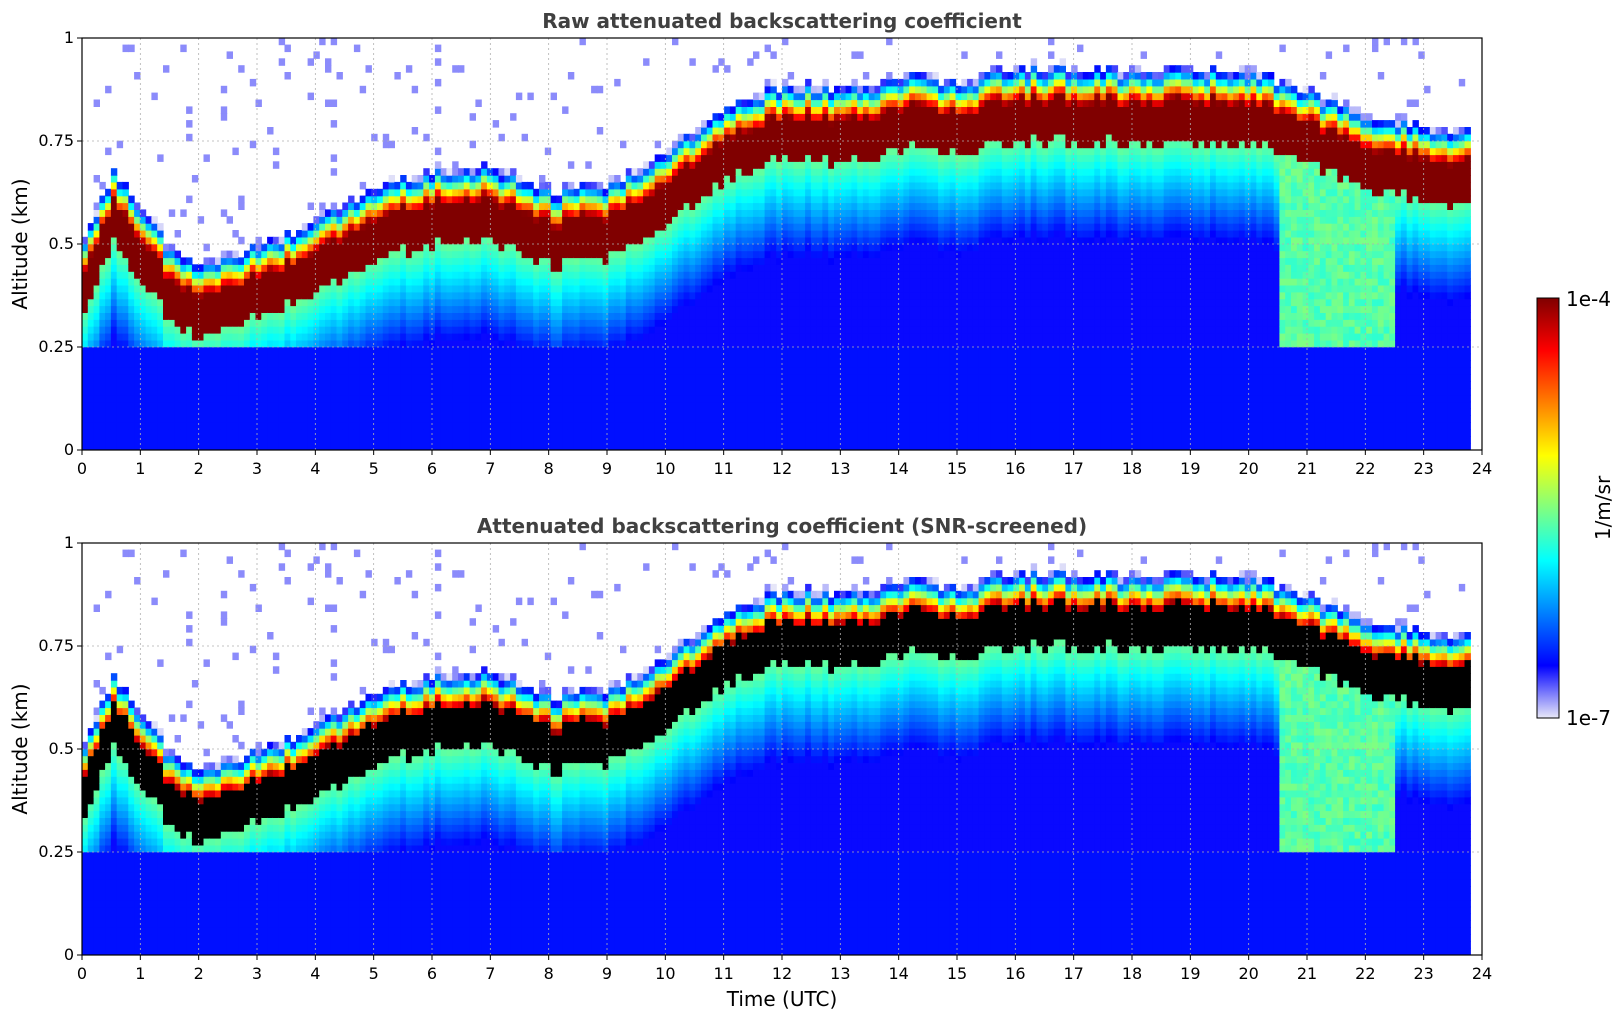  I want to click on raw-y-axis-label: Altitude (km), so click(20, 243).